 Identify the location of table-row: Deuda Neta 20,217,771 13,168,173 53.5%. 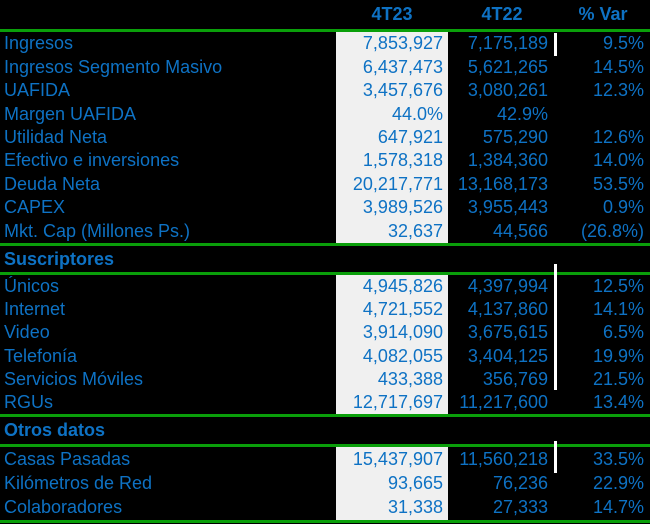
(325, 184).